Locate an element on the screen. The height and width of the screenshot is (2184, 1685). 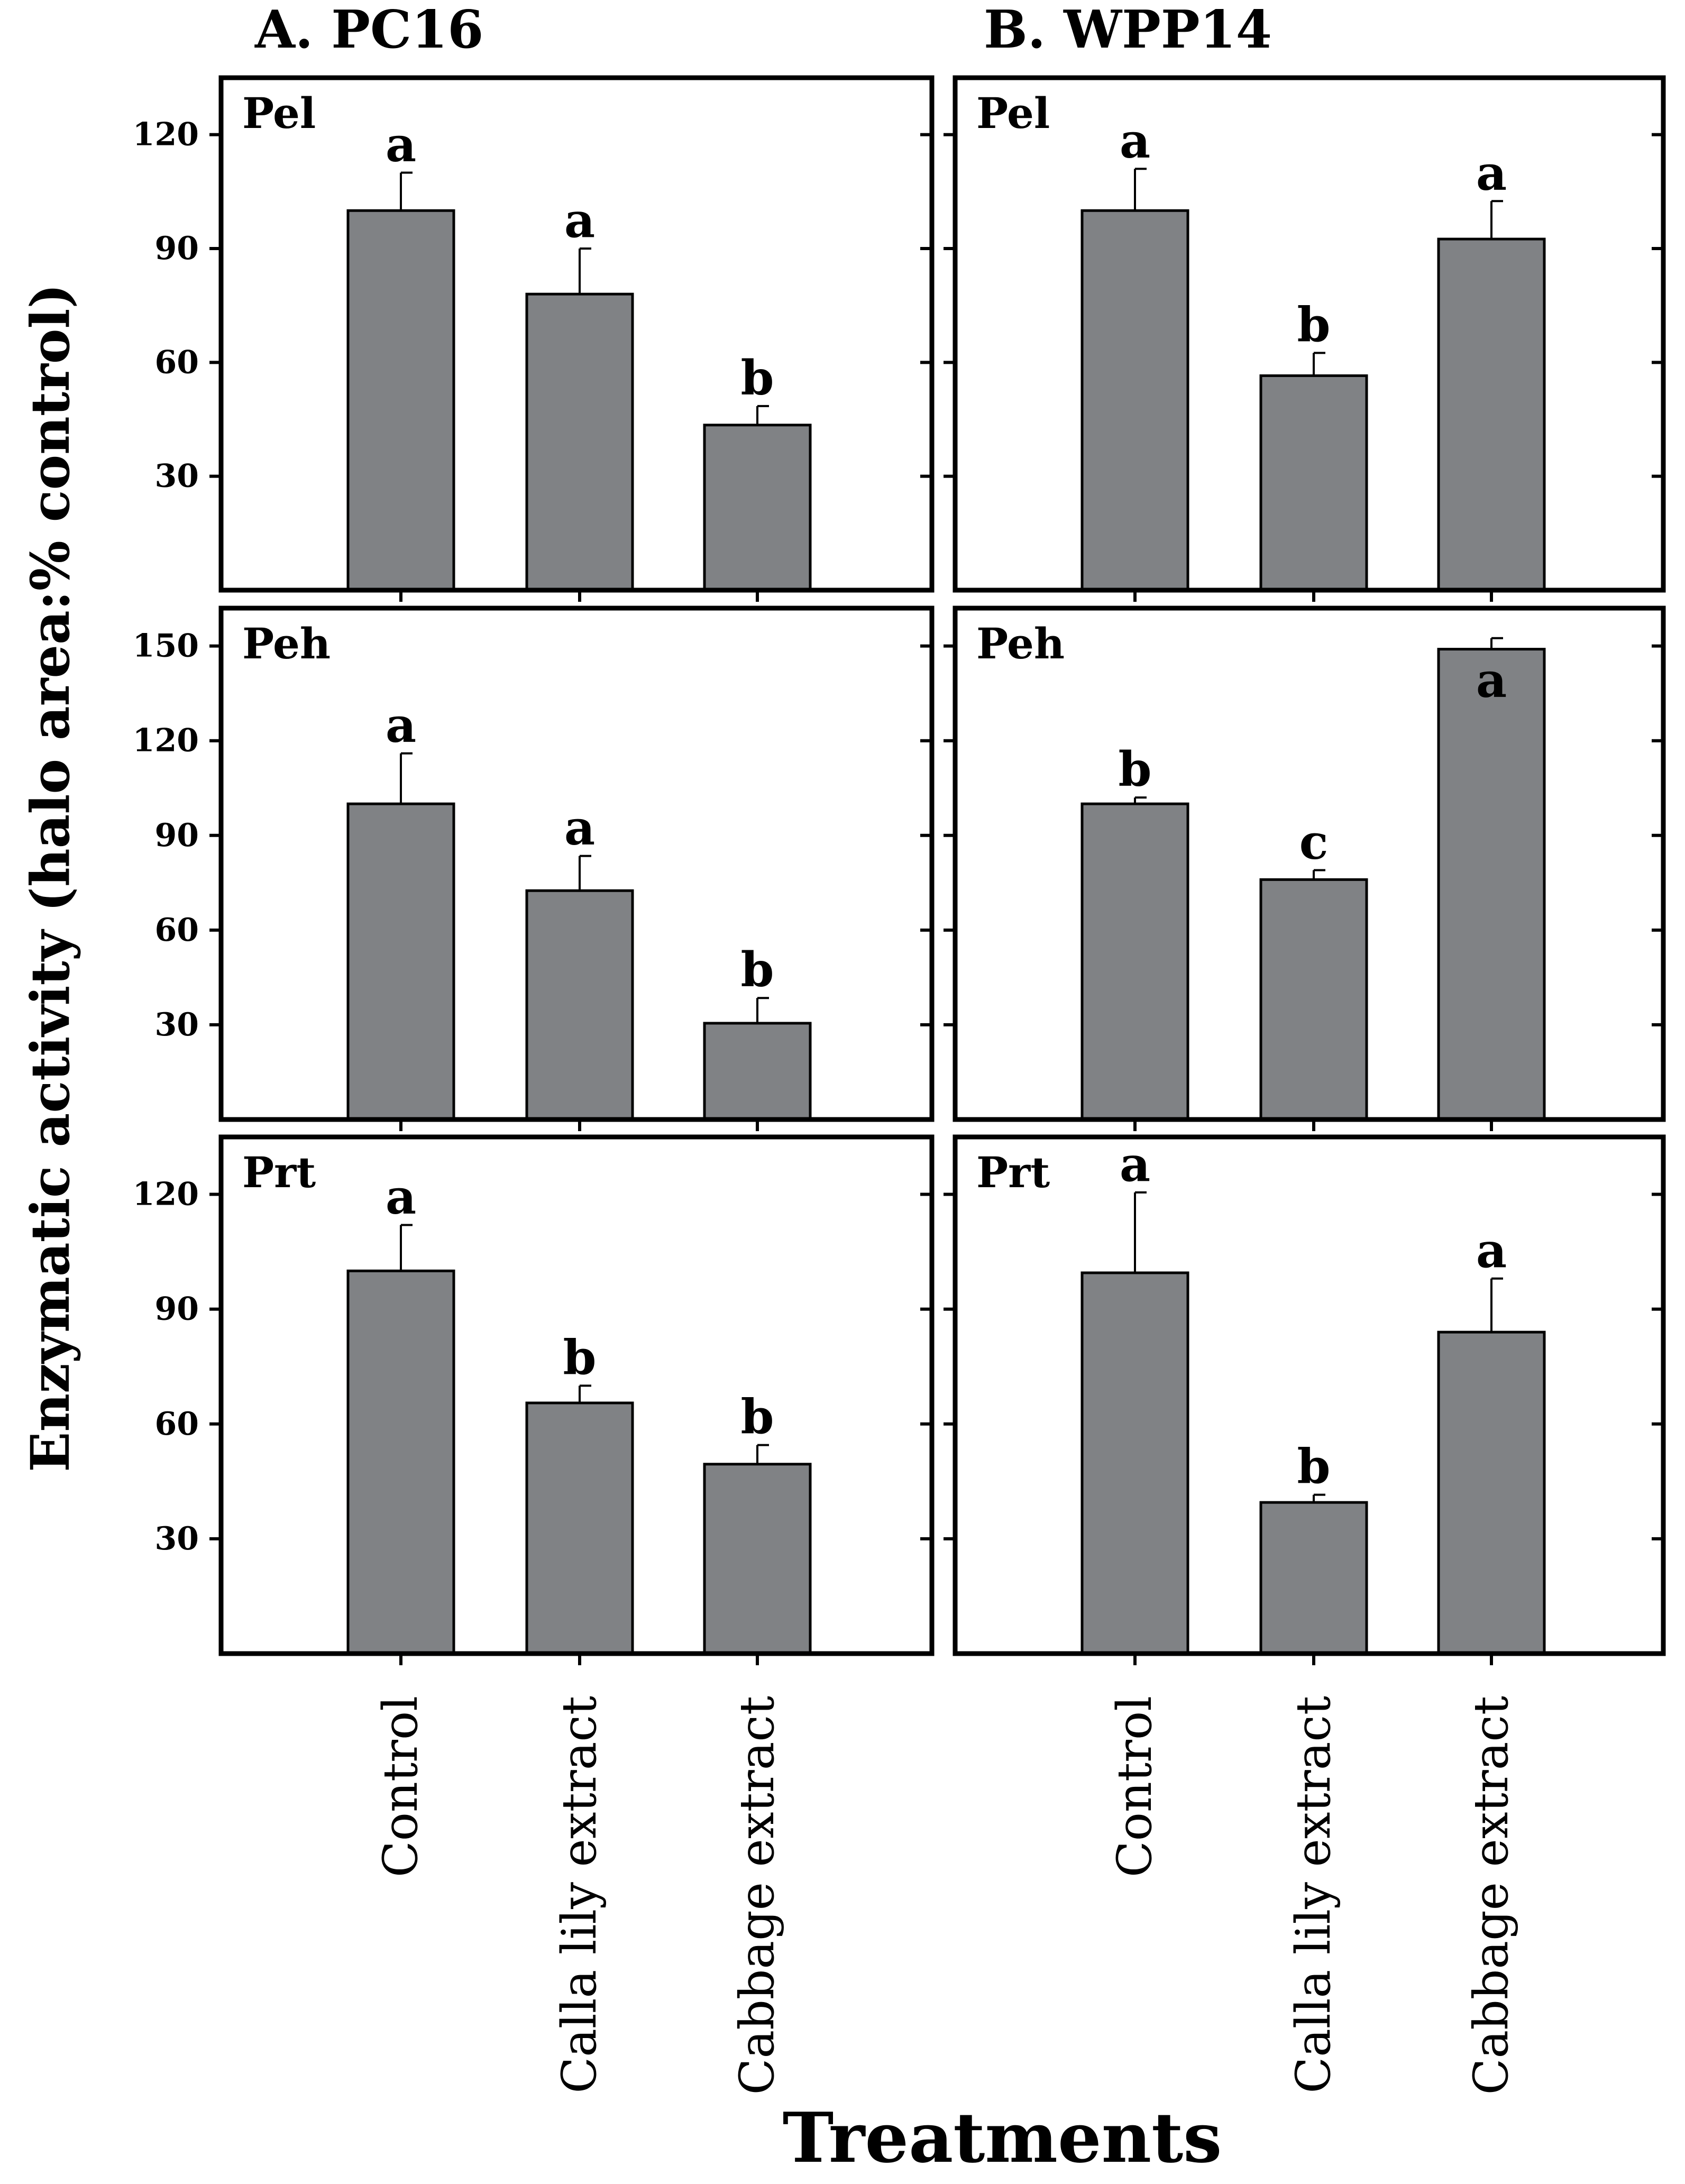
panel-prt-b: a b a Prt is located at coordinates (1305, 1399).